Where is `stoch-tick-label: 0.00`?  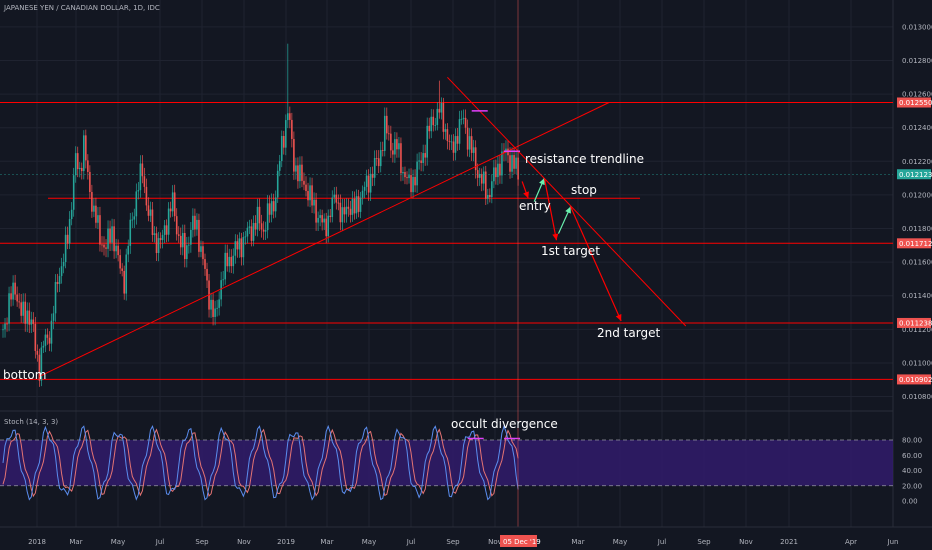 stoch-tick-label: 0.00 is located at coordinates (910, 502).